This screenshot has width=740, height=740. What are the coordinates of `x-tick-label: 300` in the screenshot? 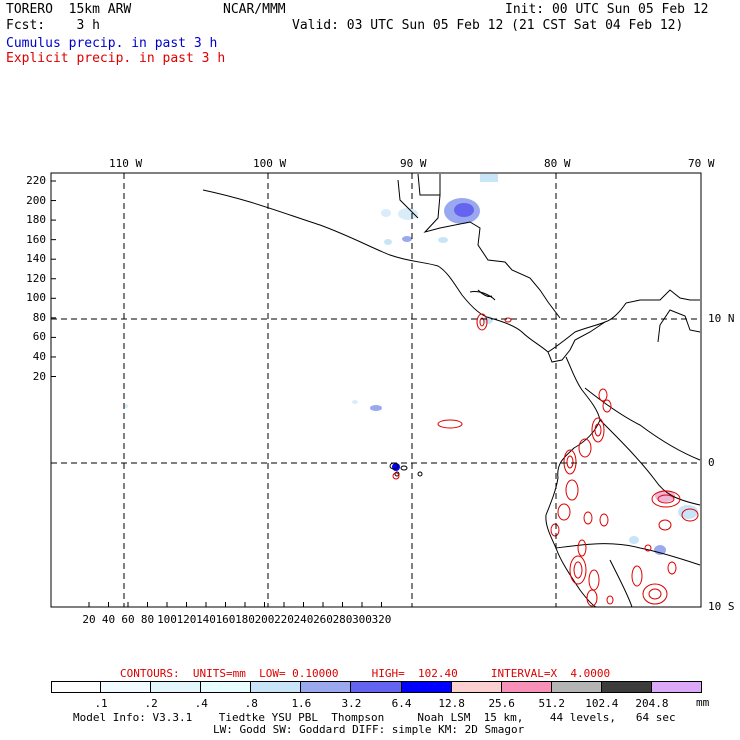 It's located at (362, 619).